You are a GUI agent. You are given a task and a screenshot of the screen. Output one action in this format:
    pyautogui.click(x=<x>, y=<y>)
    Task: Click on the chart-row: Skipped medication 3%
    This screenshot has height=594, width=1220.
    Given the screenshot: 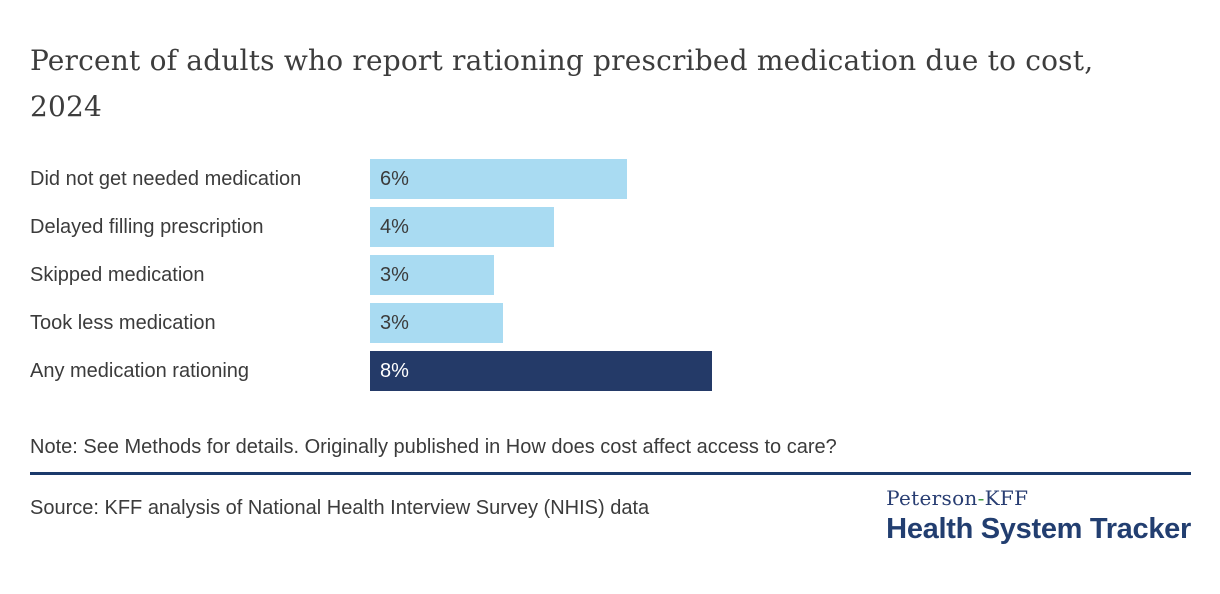 What is the action you would take?
    pyautogui.click(x=610, y=275)
    